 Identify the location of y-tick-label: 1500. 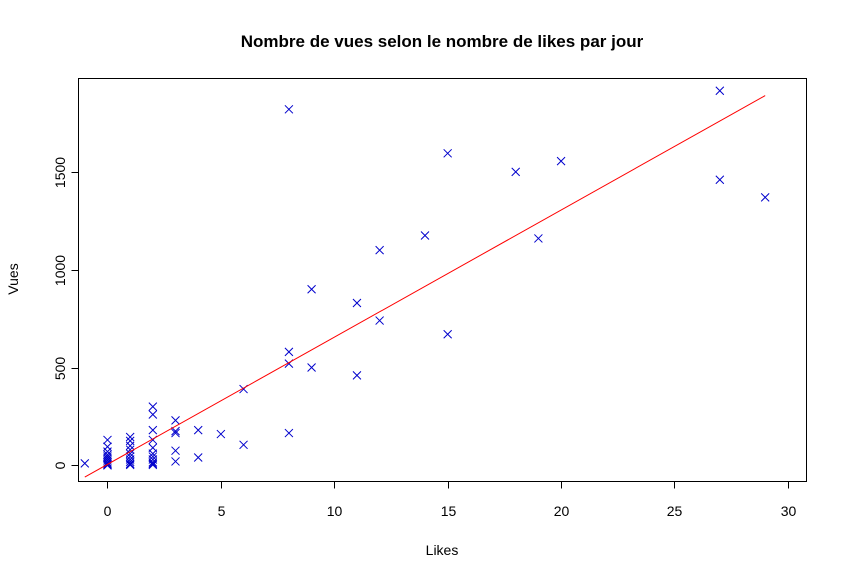
(60, 172).